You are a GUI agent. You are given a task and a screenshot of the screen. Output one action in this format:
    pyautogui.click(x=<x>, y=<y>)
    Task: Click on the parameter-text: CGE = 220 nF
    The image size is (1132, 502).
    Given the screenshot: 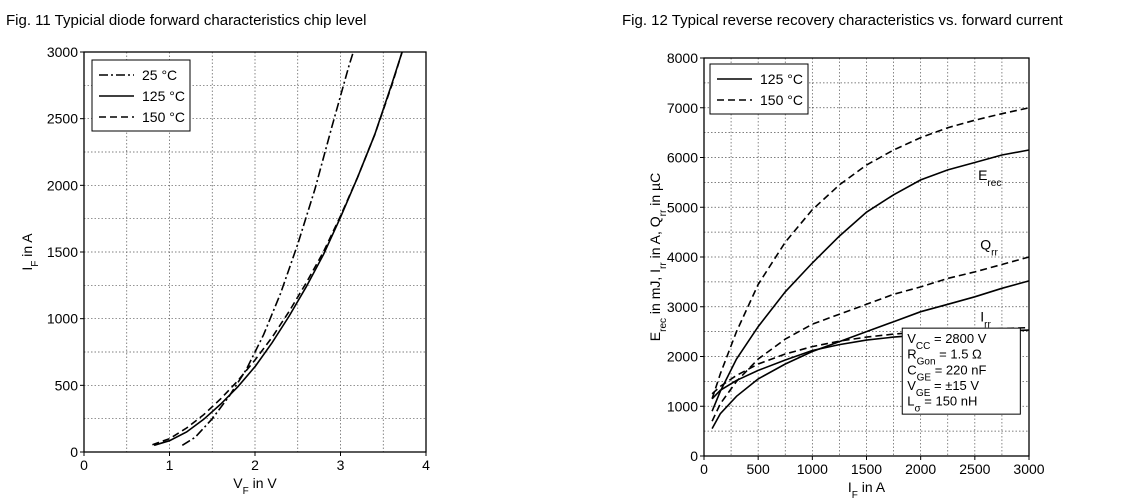 What is the action you would take?
    pyautogui.click(x=946, y=372)
    